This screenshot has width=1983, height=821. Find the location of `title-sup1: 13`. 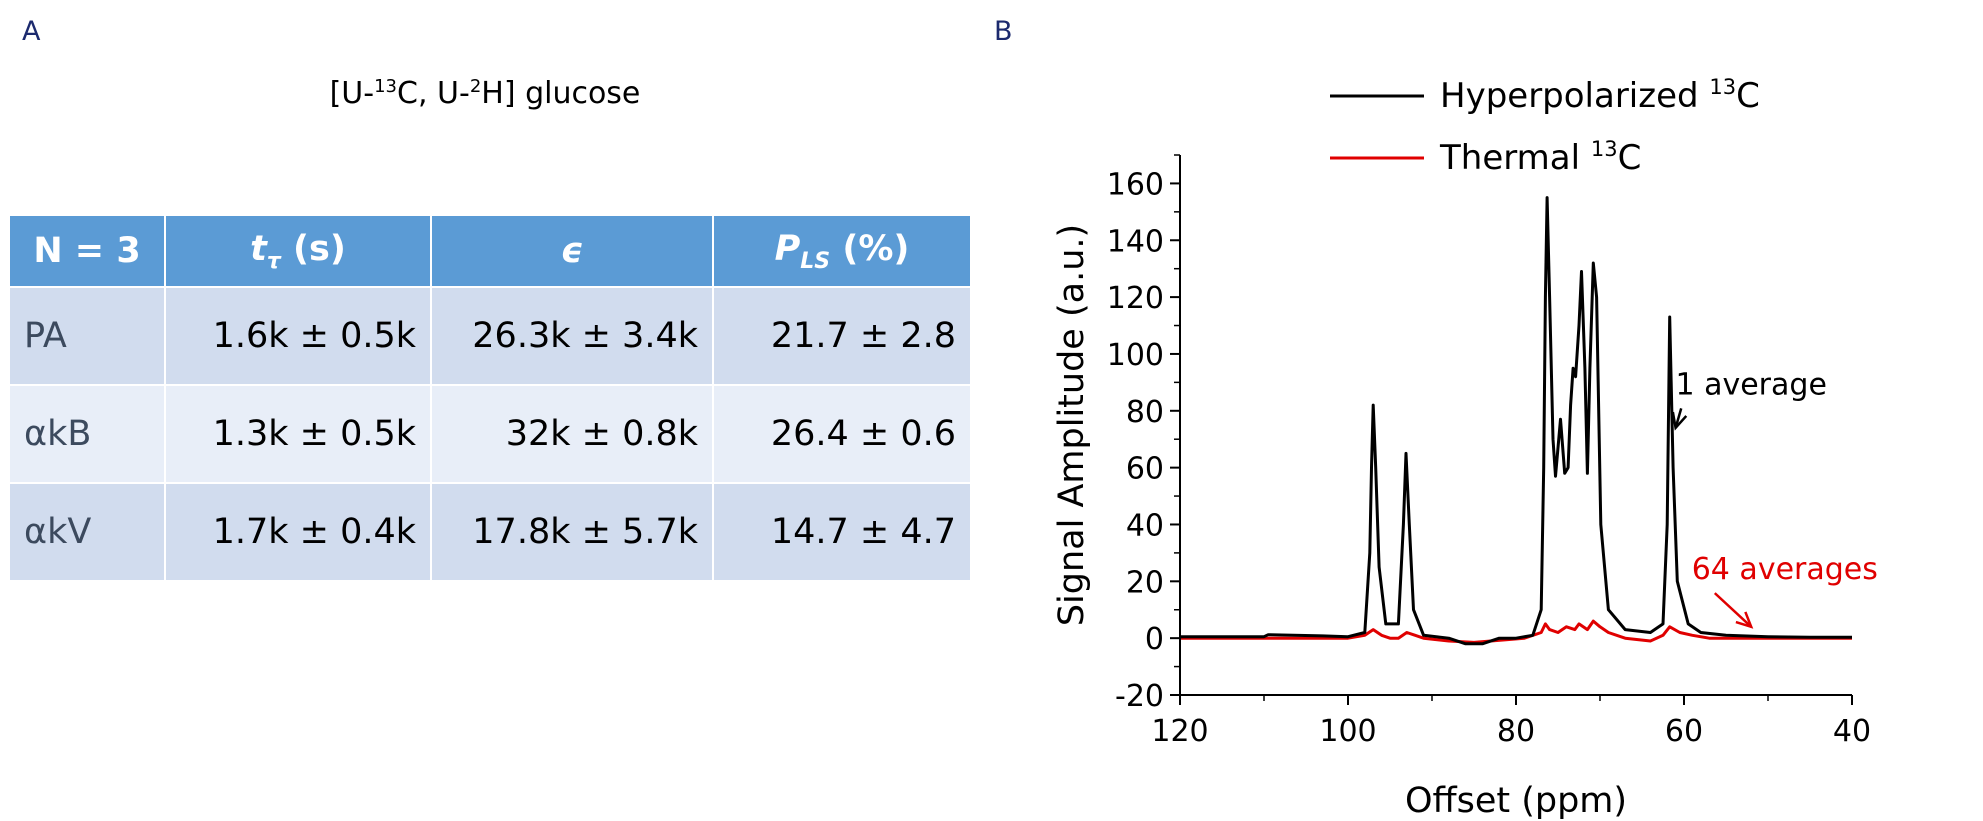

title-sup1: 13 is located at coordinates (385, 86).